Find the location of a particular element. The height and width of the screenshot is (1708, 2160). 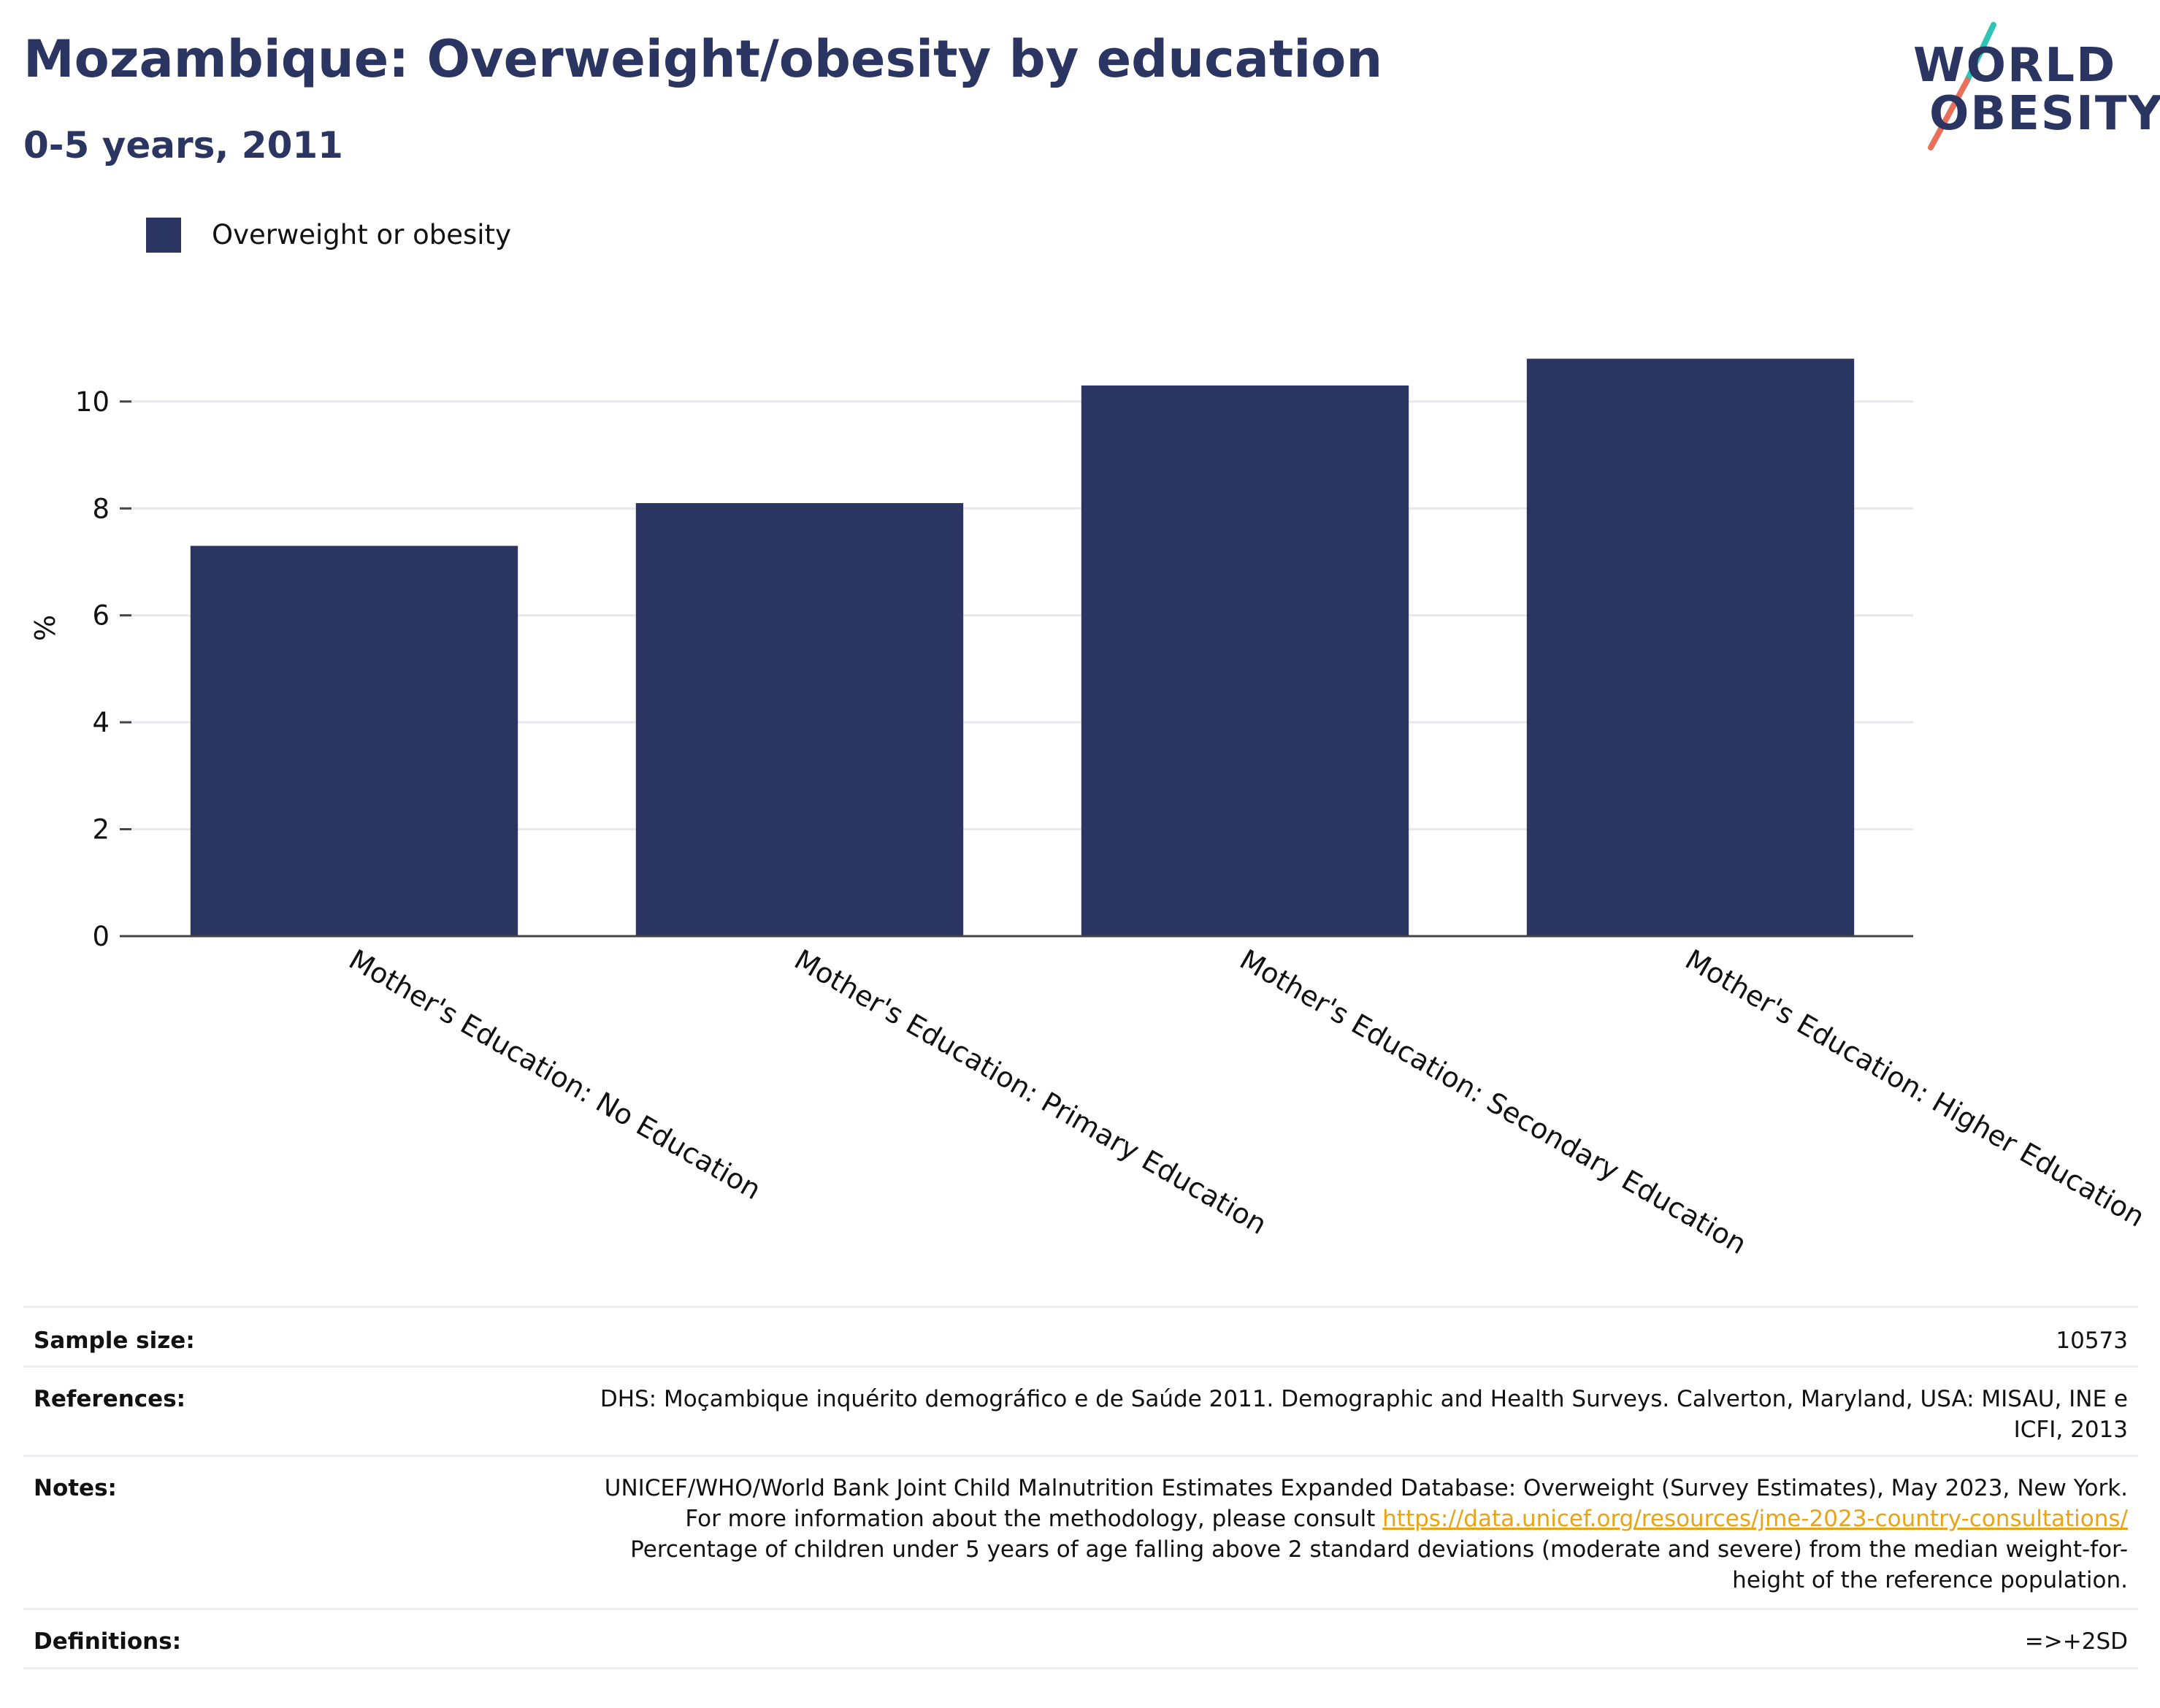

legend-swatch is located at coordinates (163, 235).